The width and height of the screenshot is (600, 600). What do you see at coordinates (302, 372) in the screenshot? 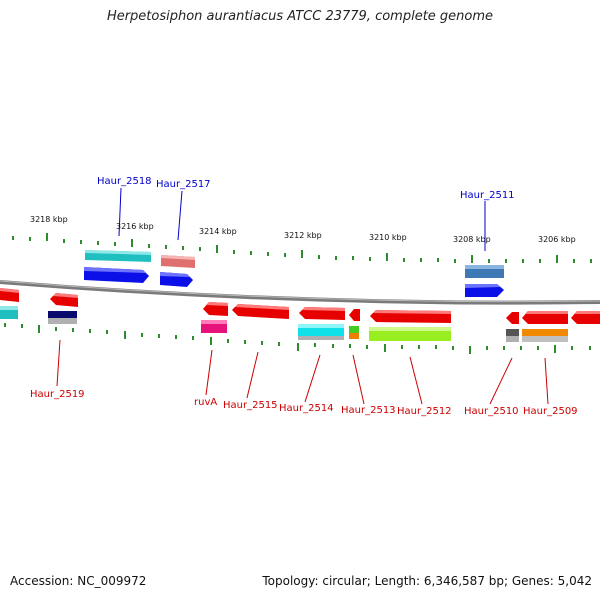
I see `bottom-leader-lines` at bounding box center [302, 372].